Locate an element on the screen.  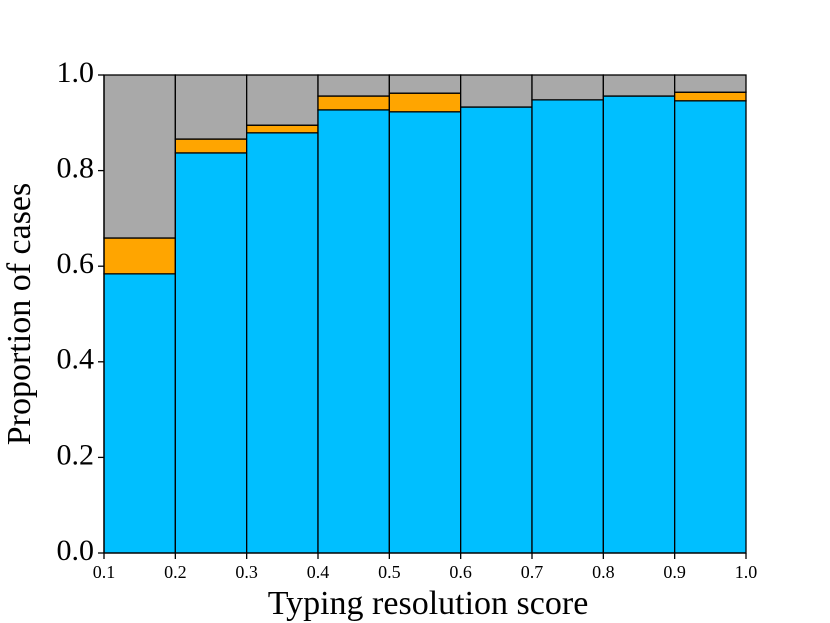
x-tick-label: 0.8 is located at coordinates (603, 572).